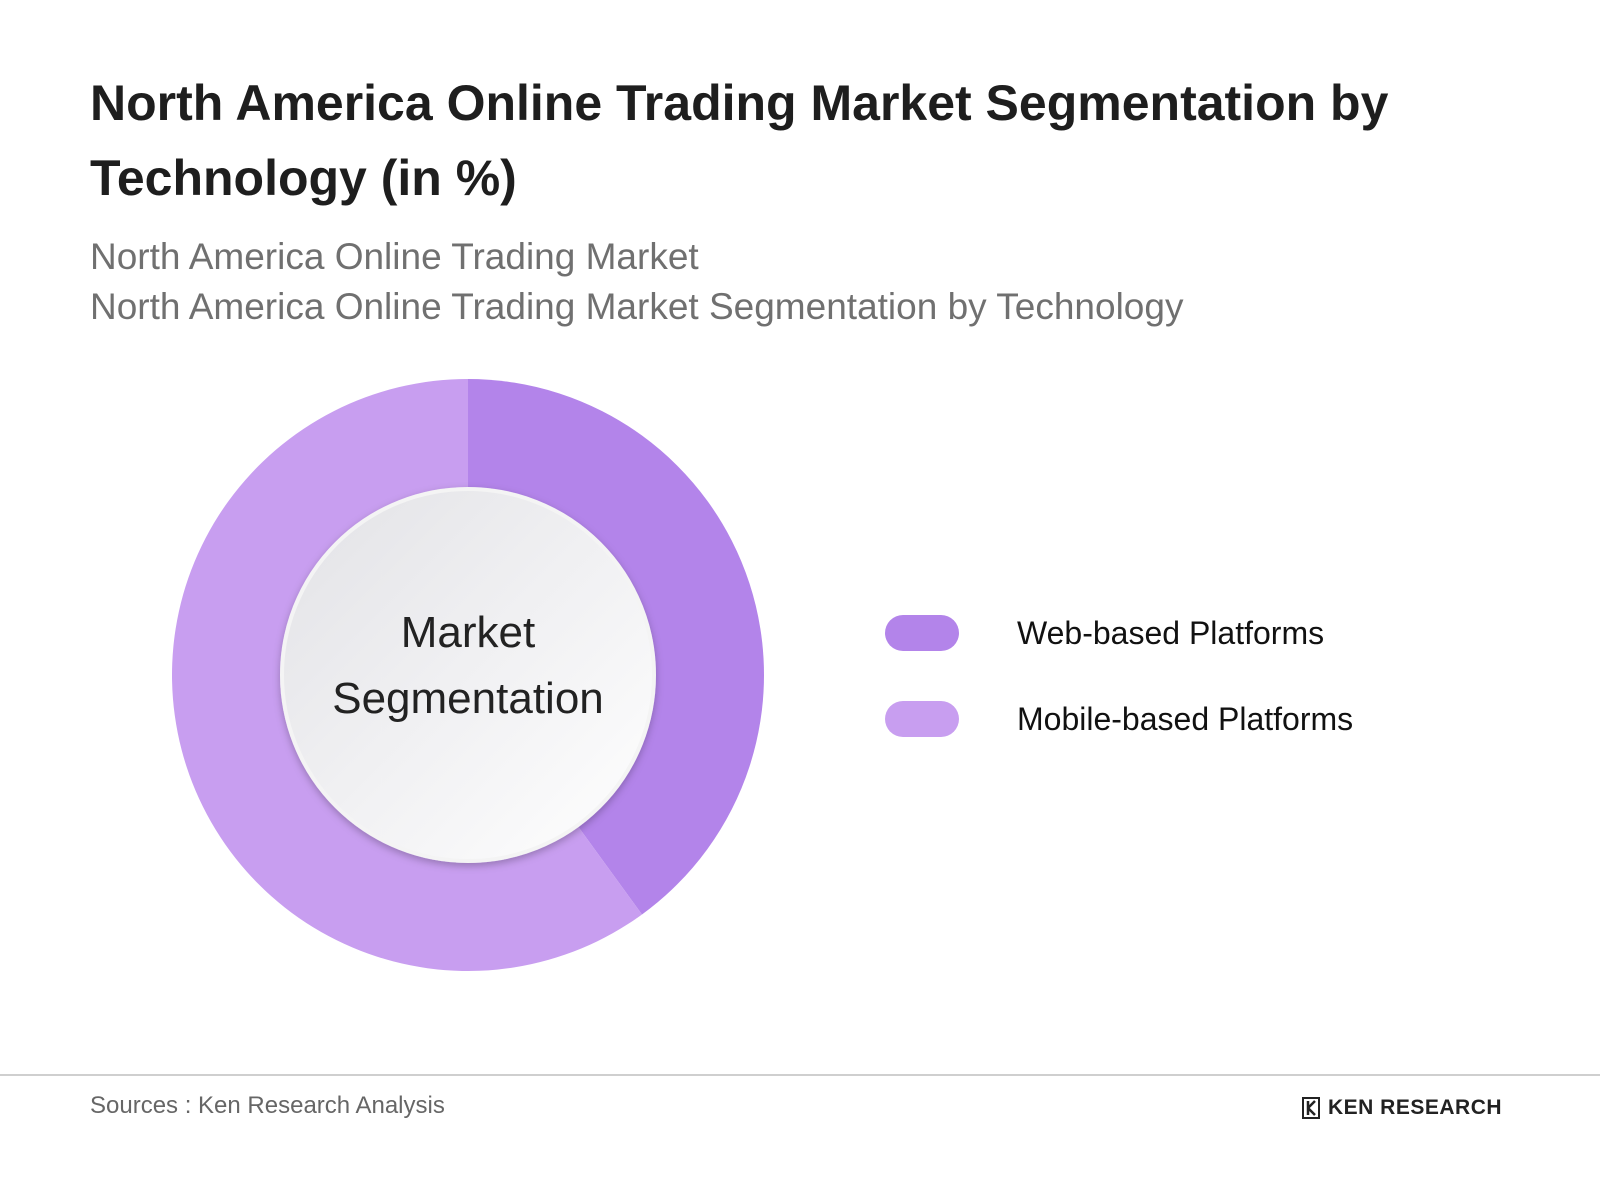 The height and width of the screenshot is (1200, 1600). Describe the element at coordinates (1415, 1107) in the screenshot. I see `logo-text: KEN RESEARCH` at that location.